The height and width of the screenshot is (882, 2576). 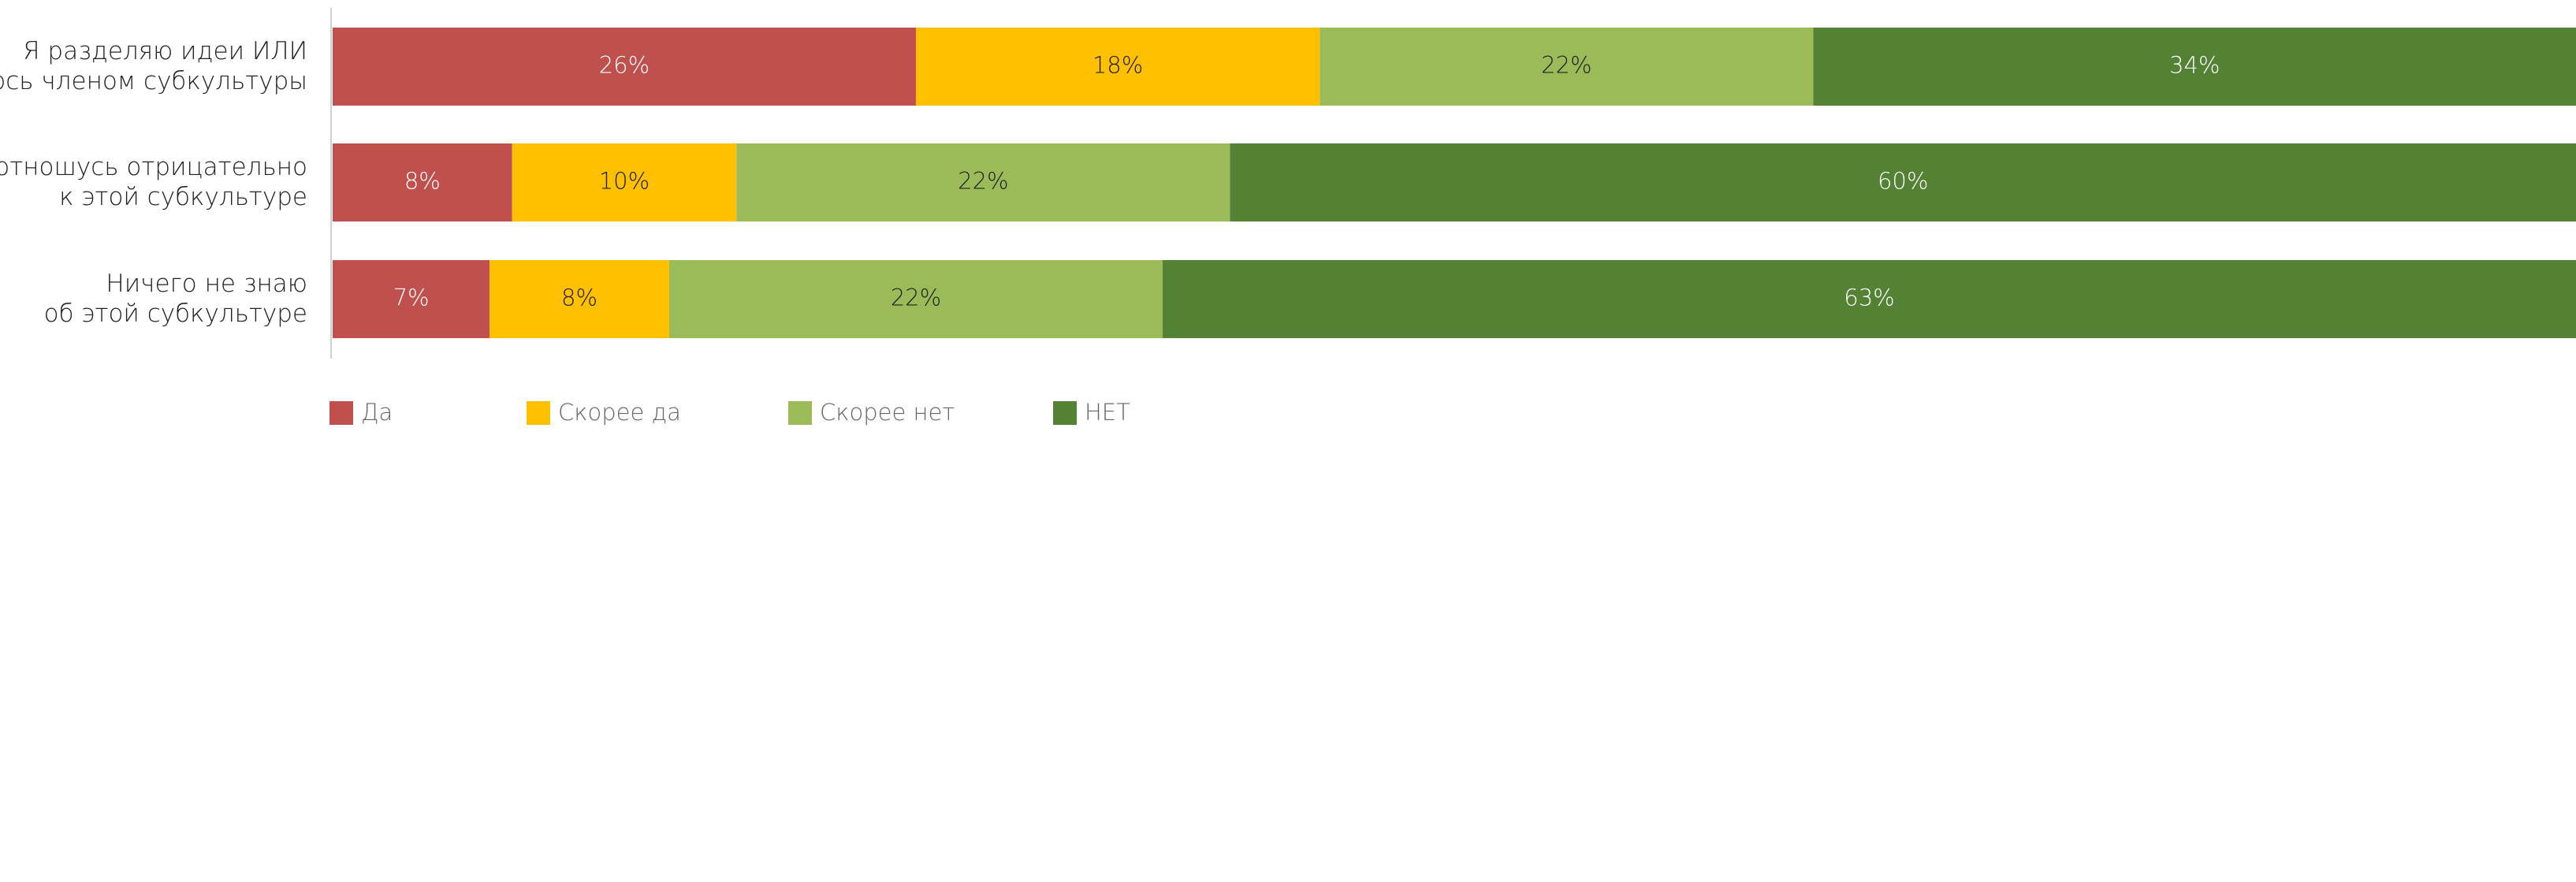 I want to click on category-label: Я отношусь отрицательно, so click(x=153, y=167).